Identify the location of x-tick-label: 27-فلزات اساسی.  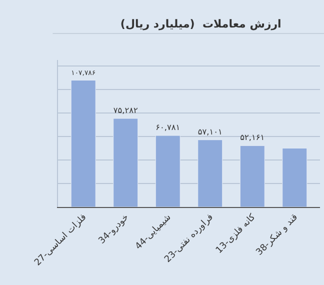
(61, 240).